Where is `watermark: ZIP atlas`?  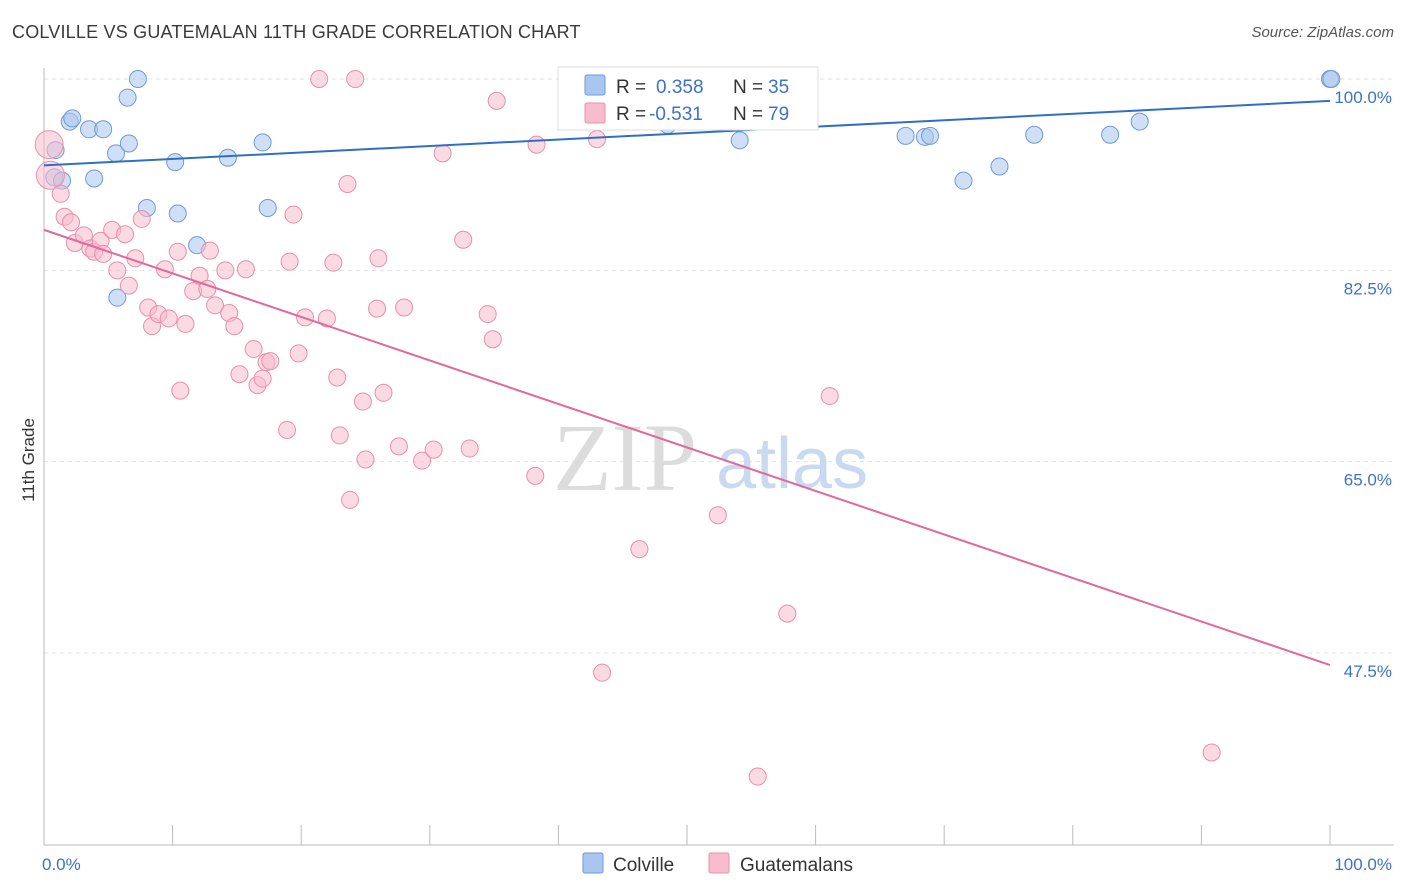
watermark: ZIP atlas is located at coordinates (710, 457).